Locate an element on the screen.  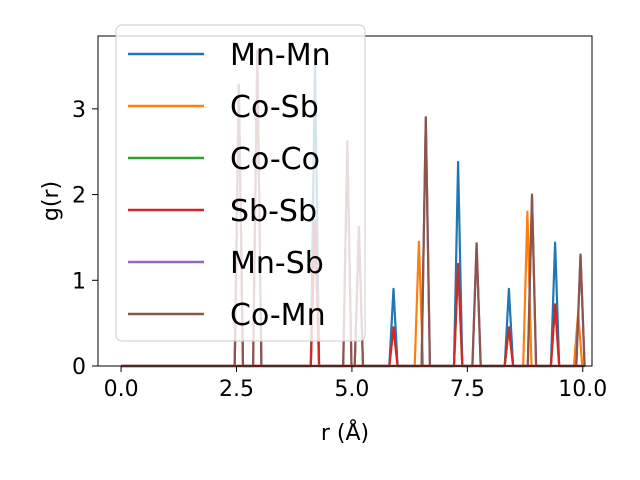
x-axis-label: r (Å) is located at coordinates (345, 432).